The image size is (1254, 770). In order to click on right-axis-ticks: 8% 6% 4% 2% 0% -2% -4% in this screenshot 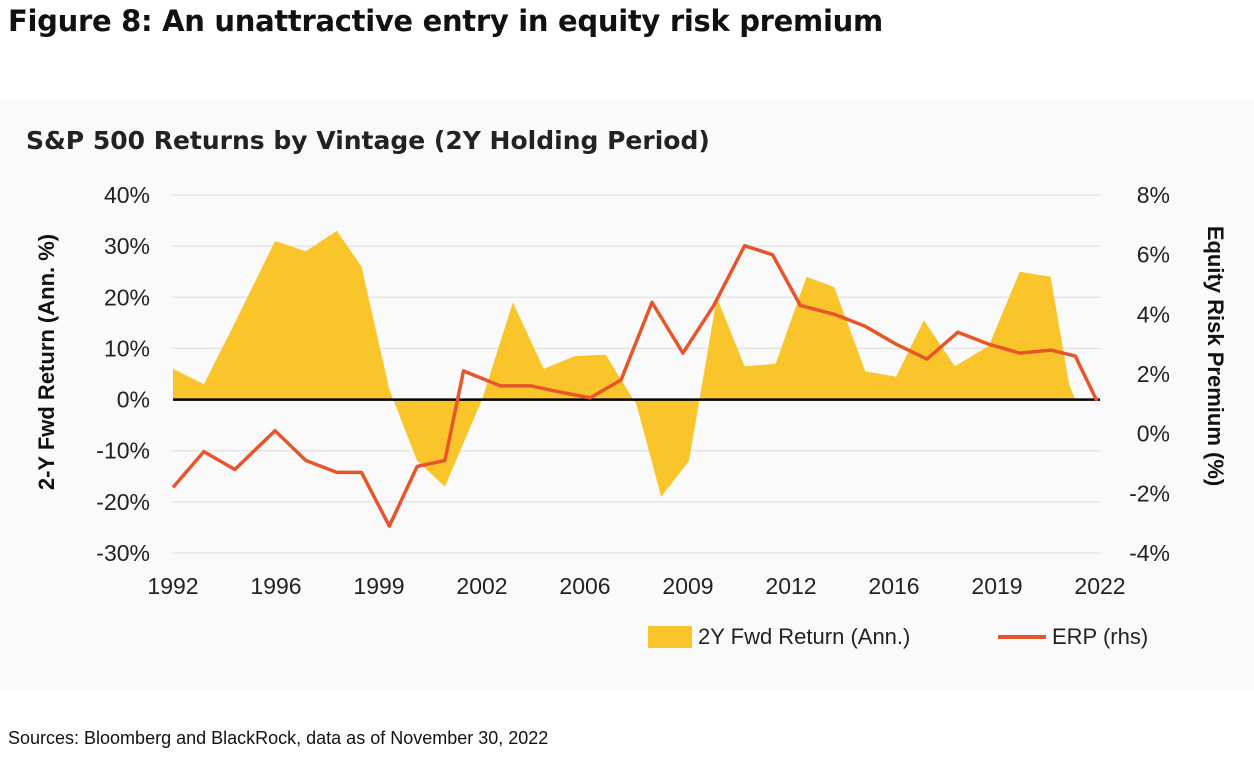, I will do `click(1149, 374)`.